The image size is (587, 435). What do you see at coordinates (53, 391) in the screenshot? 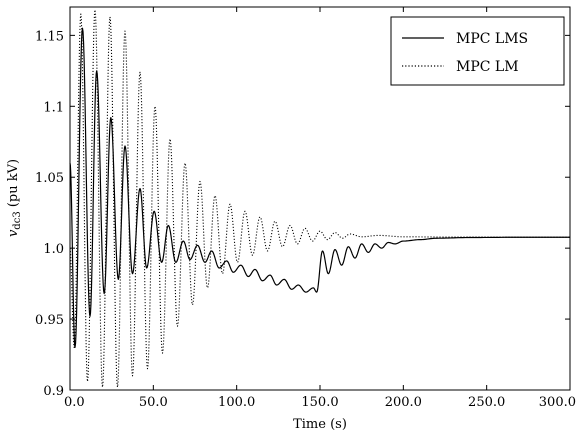
I see `y-tick-label: 0.9` at bounding box center [53, 391].